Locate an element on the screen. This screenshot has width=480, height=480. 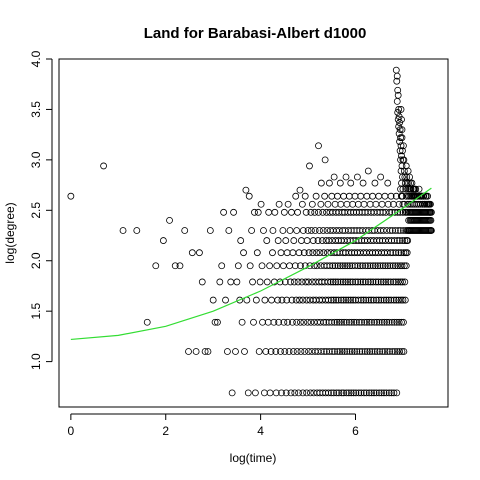
y-axis-label: log(degree) is located at coordinates (10, 232).